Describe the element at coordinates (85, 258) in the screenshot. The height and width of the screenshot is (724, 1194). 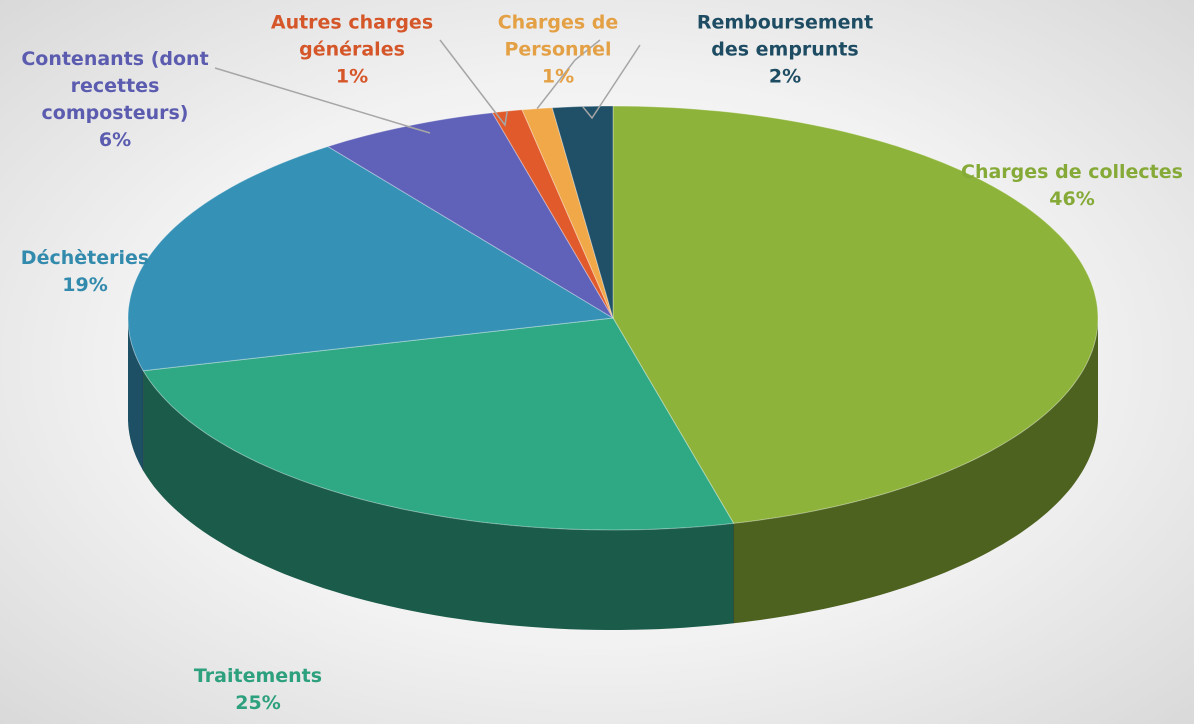
I see `slice-name: Déchèteries` at that location.